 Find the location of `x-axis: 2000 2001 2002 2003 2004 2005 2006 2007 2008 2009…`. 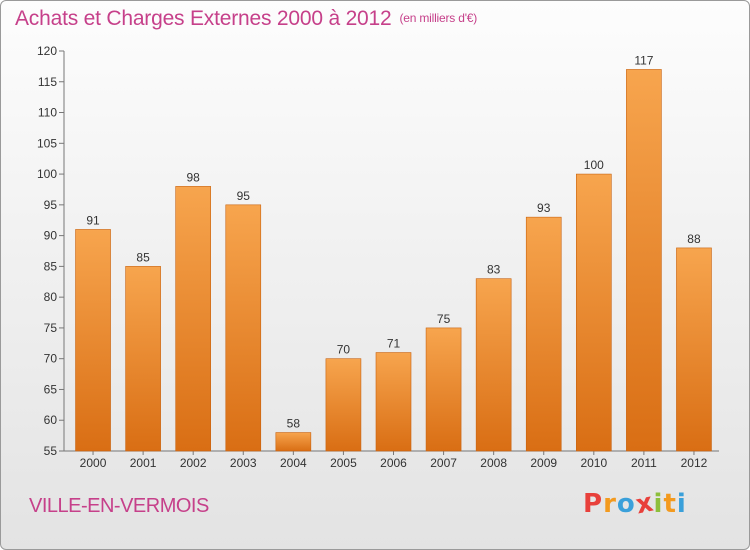

x-axis: 2000 2001 2002 2003 2004 2005 2006 2007 2008 2009… is located at coordinates (391, 460).